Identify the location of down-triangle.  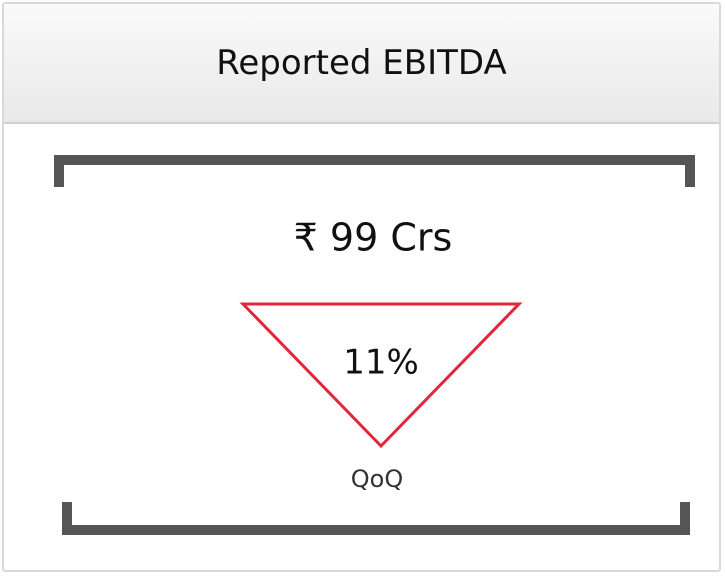
(381, 375).